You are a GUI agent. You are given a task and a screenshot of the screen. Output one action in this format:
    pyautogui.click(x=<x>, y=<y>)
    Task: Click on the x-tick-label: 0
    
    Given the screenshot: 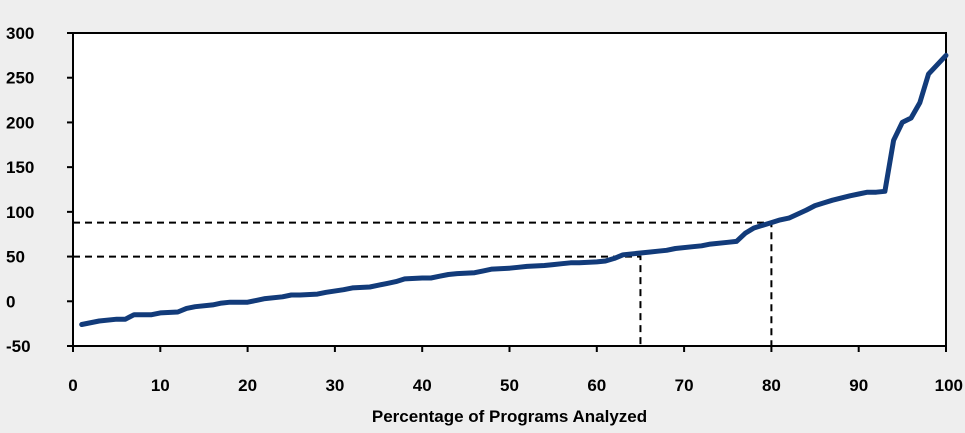 What is the action you would take?
    pyautogui.click(x=72, y=385)
    